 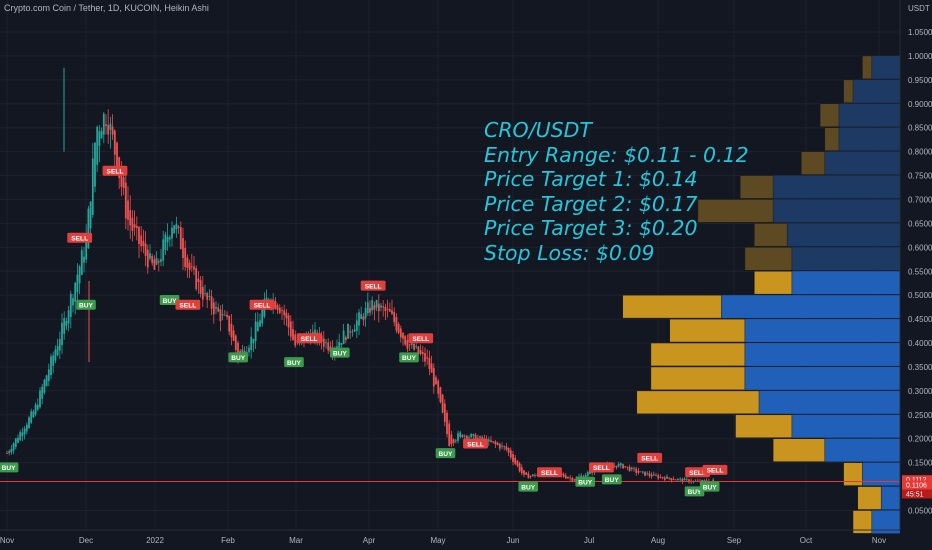 What do you see at coordinates (734, 540) in the screenshot?
I see `time-tick-label: Sep` at bounding box center [734, 540].